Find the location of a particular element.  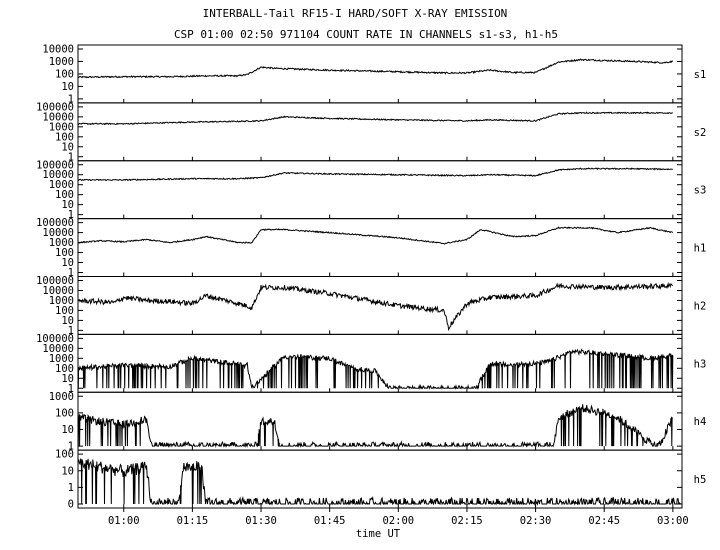

x-tick-label: 02:30 is located at coordinates (536, 521).